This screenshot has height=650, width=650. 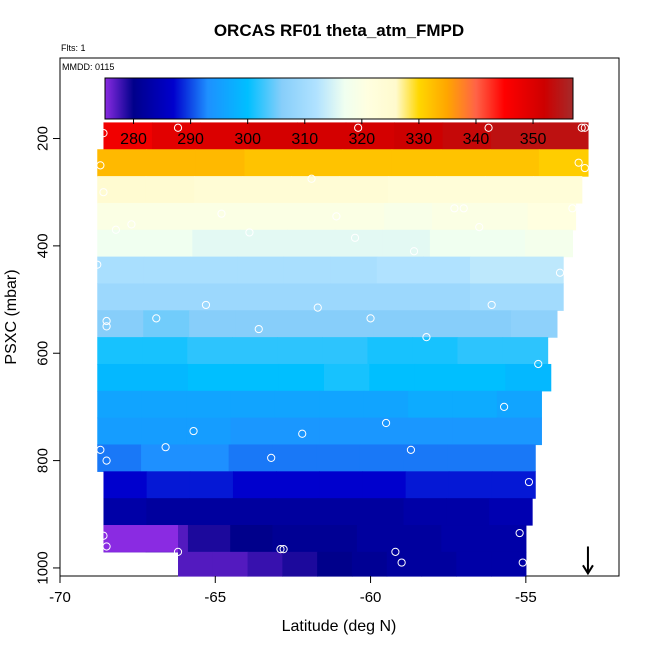 What do you see at coordinates (43, 353) in the screenshot?
I see `y-tick-label: 600` at bounding box center [43, 353].